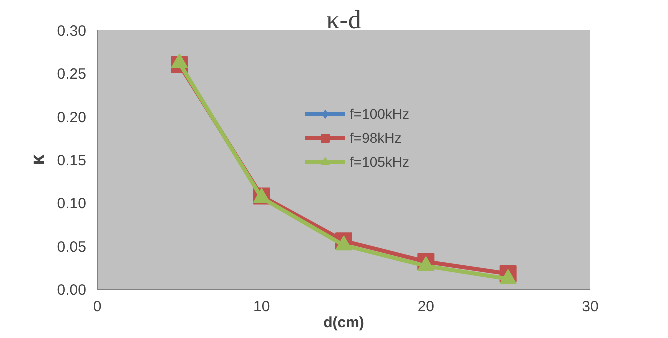 This screenshot has height=338, width=668. I want to click on y-tick-label: 0.05, so click(72, 247).